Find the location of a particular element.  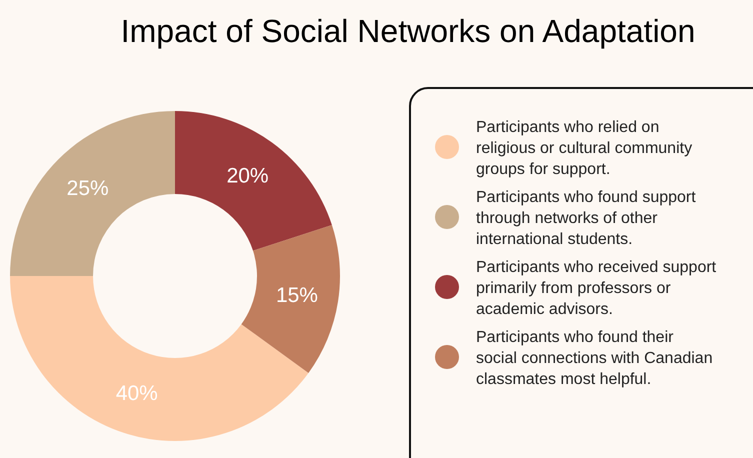

data-label: 25% is located at coordinates (87, 188).